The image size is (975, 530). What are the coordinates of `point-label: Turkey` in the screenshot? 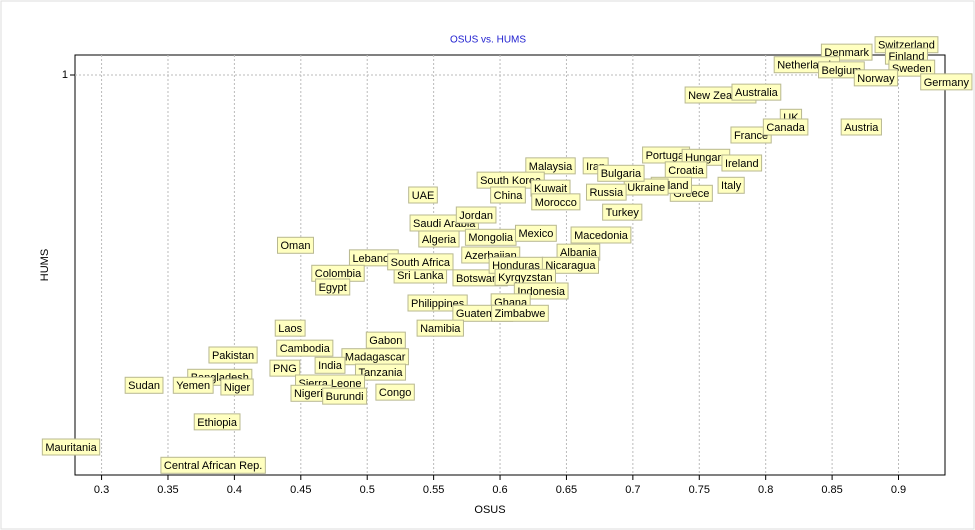 It's located at (623, 213).